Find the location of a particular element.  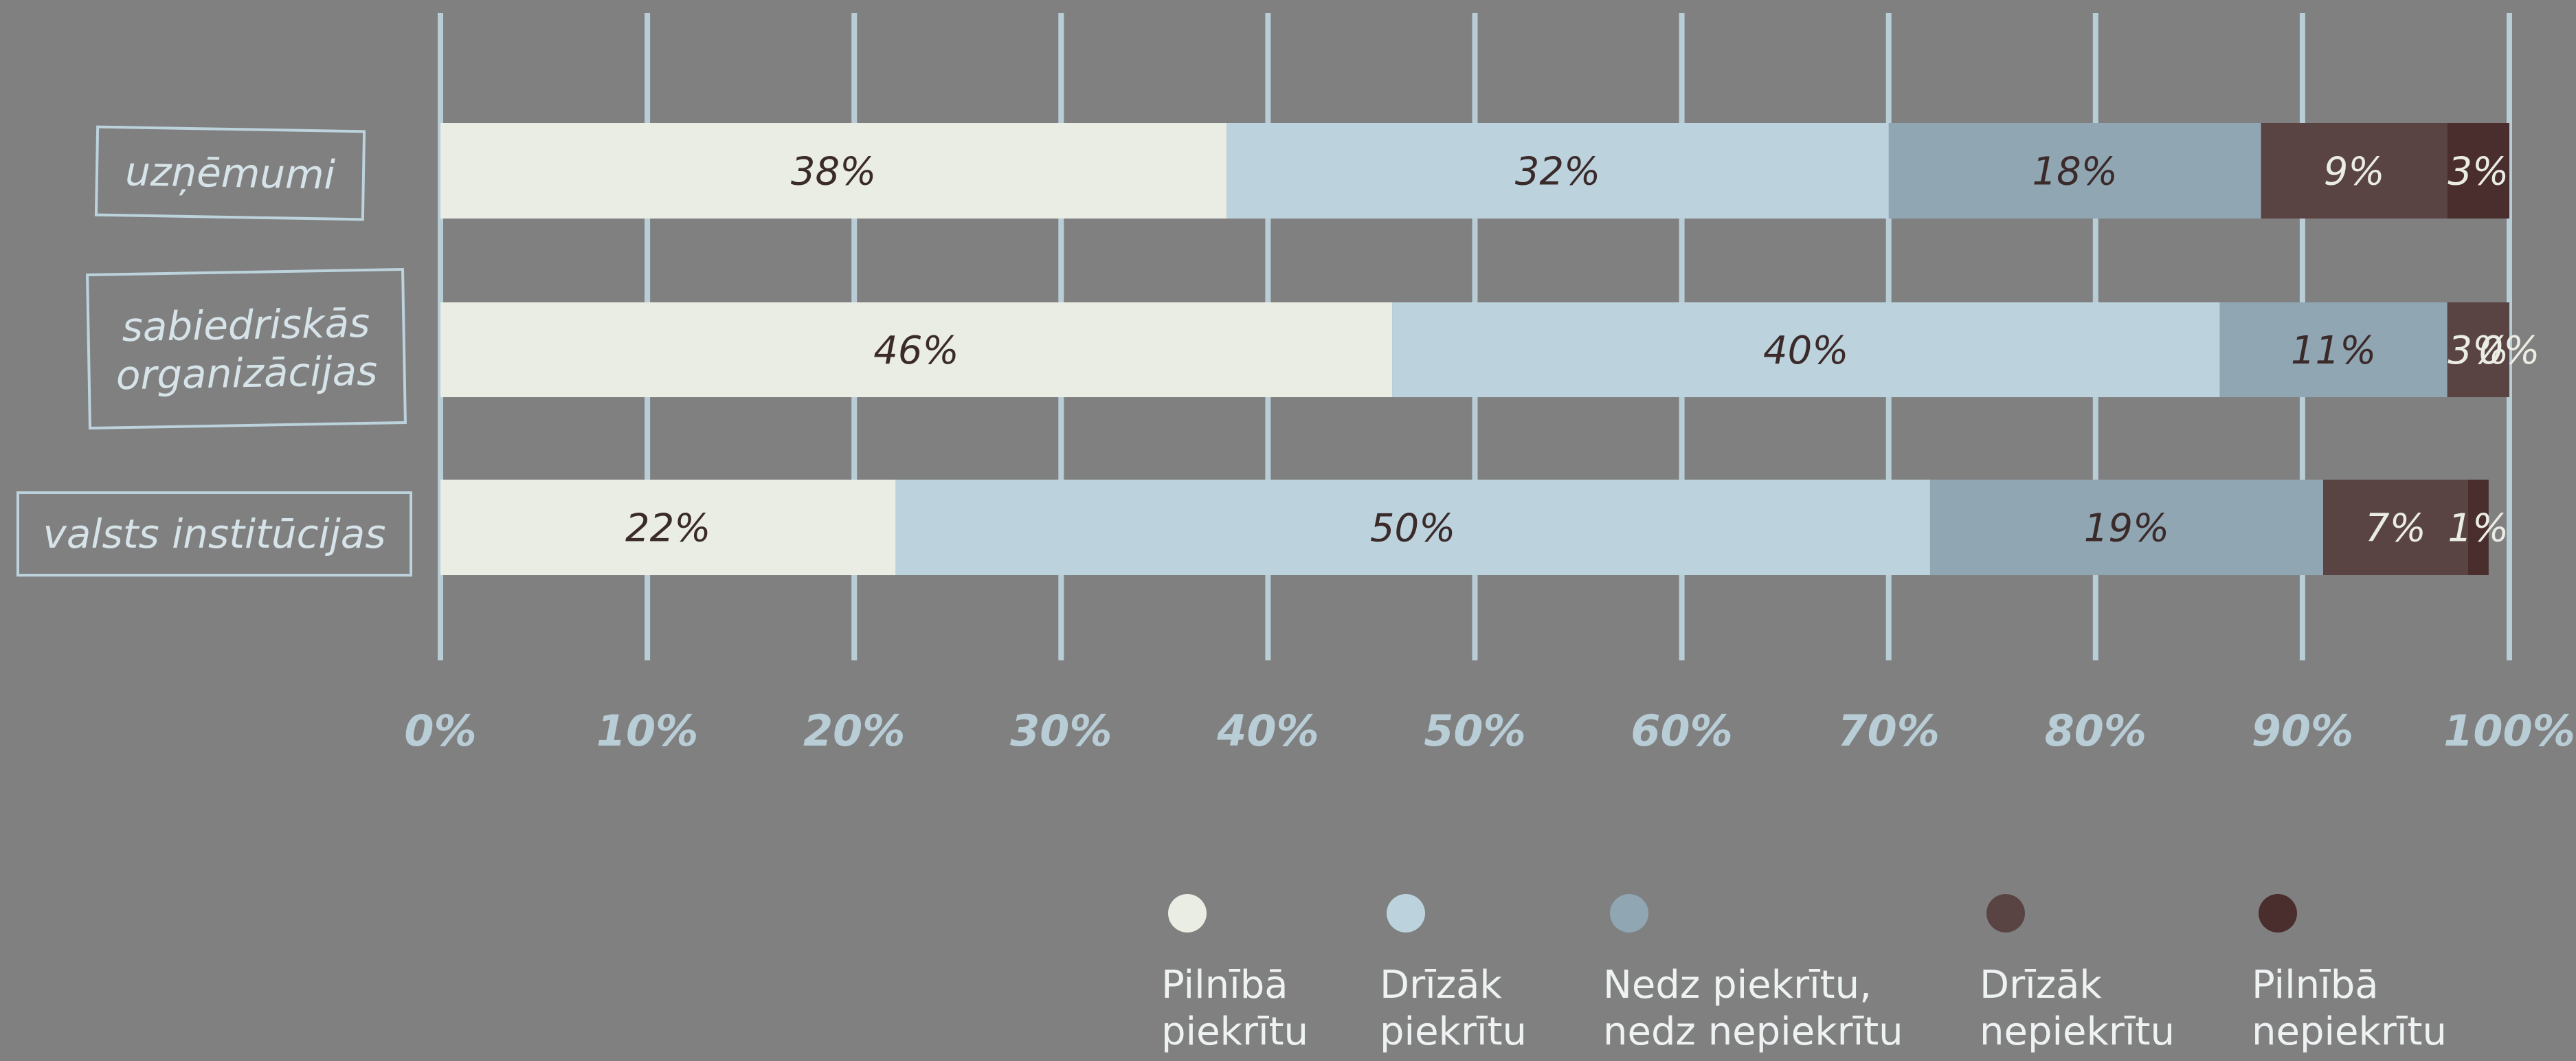

legend-label: Pilnībā piekrītu is located at coordinates (1235, 1008).